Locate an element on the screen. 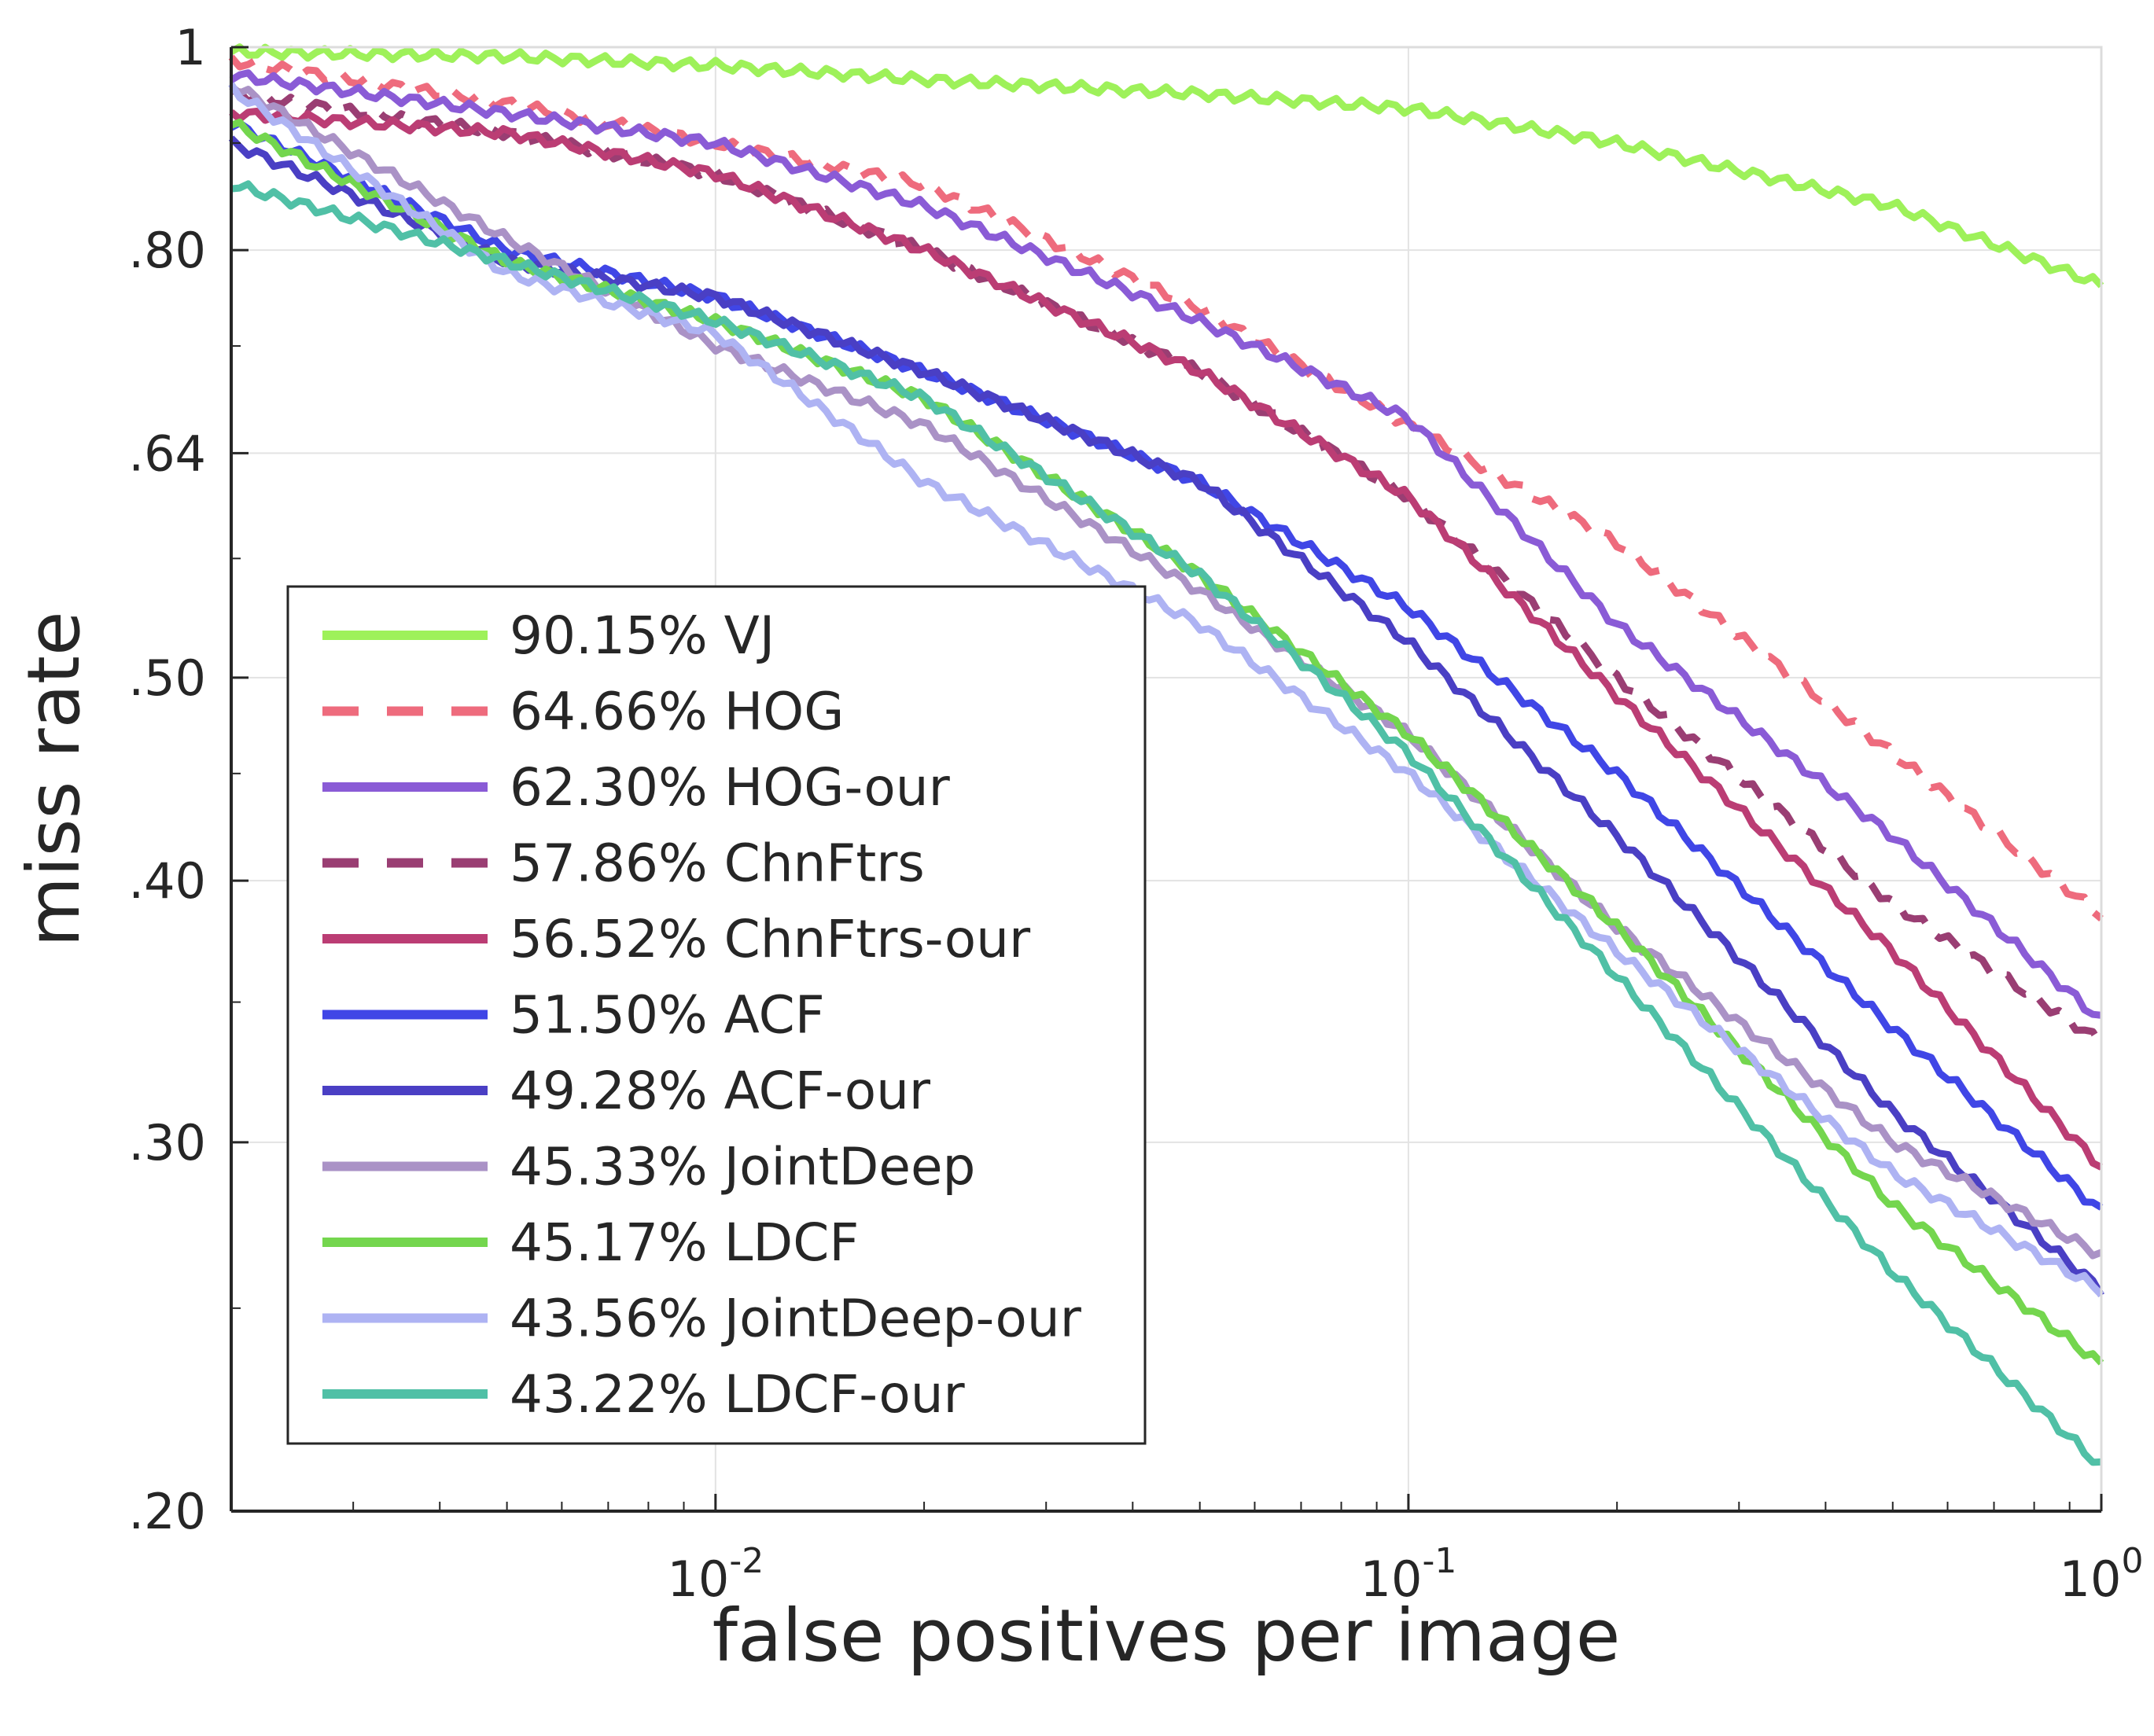 The width and height of the screenshot is (2154, 1736). y-tick-label: .20 is located at coordinates (167, 1512).